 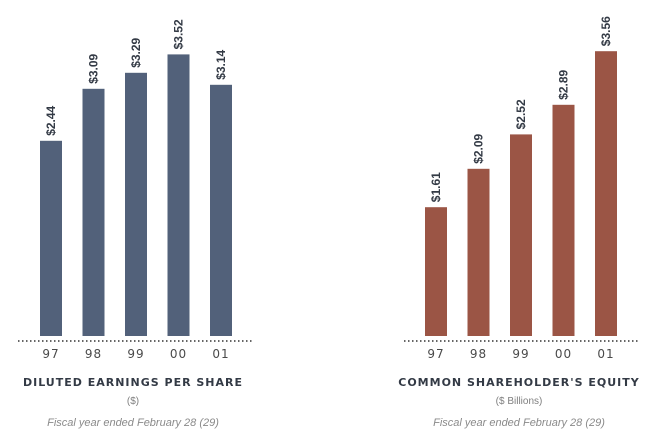 I want to click on data-label-98: $3.09, so click(x=94, y=68).